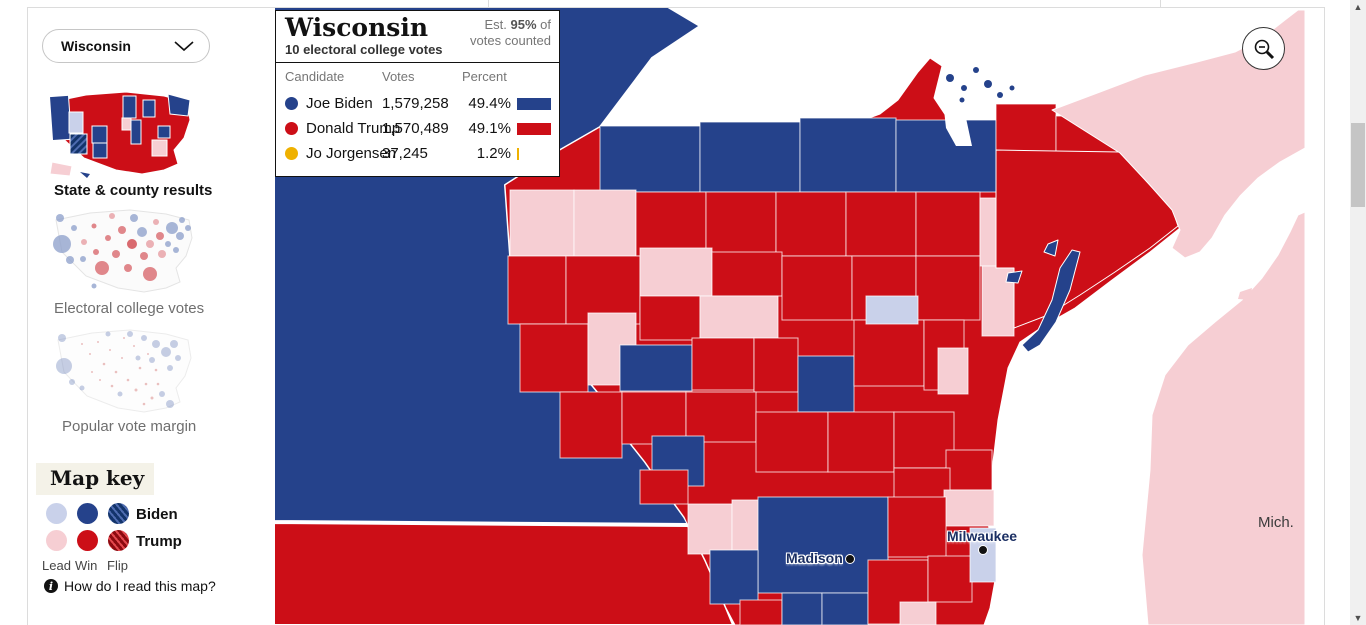 The width and height of the screenshot is (1366, 625). I want to click on scroll-up-arrow: ▲, so click(1358, 7).